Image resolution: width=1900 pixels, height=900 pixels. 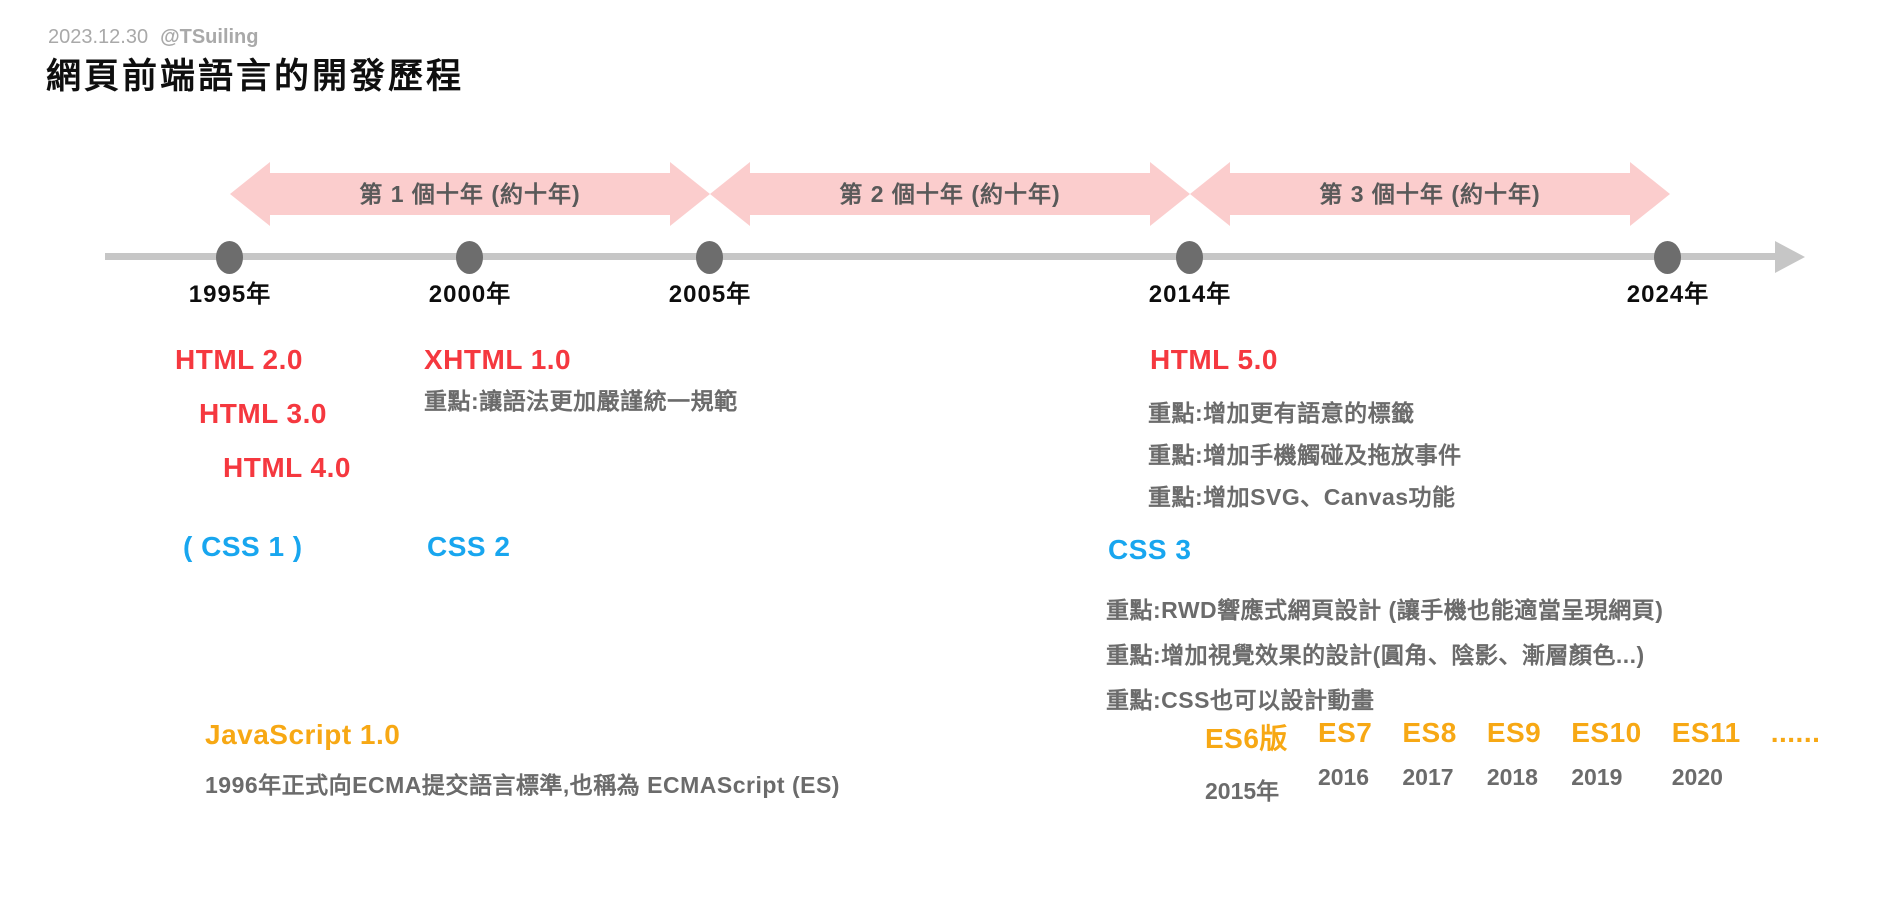 I want to click on timeline-dot-1995, so click(x=229, y=257).